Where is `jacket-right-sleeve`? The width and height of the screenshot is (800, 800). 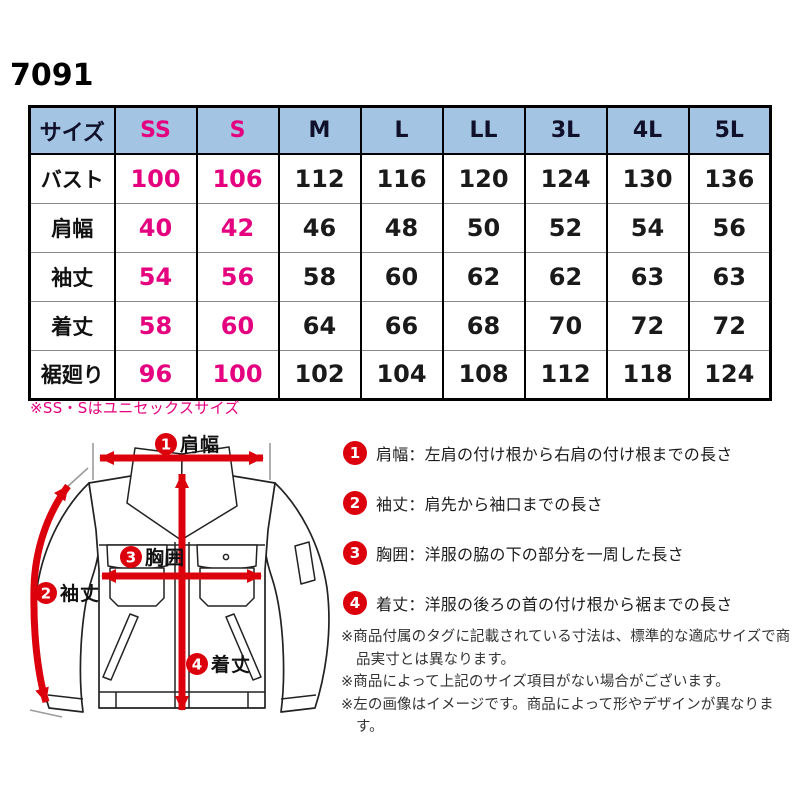
jacket-right-sleeve is located at coordinates (297, 597).